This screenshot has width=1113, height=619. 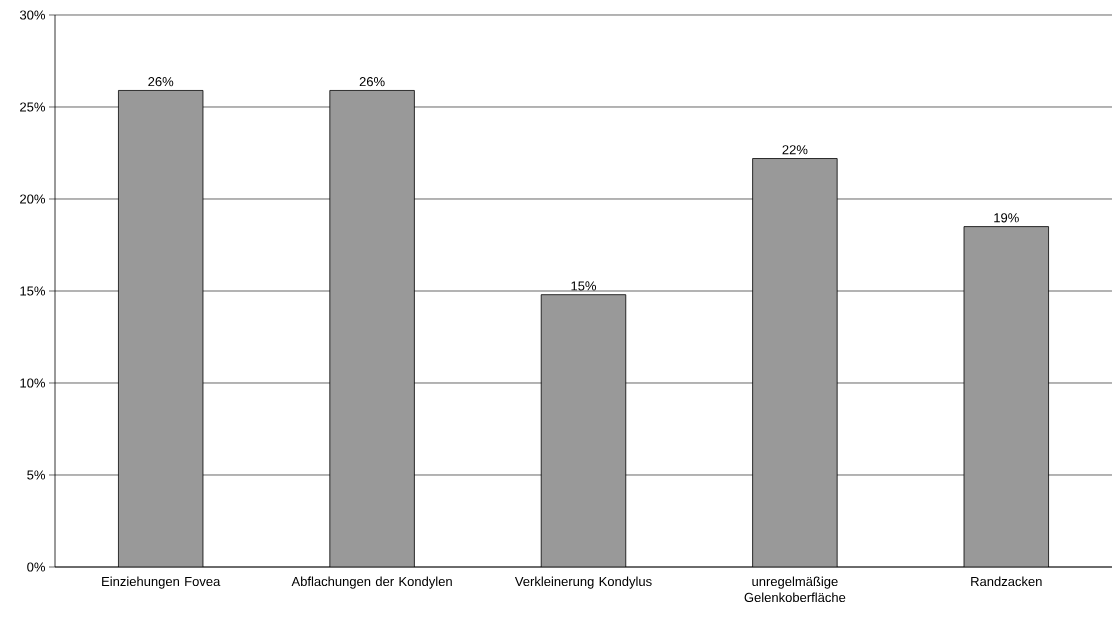 What do you see at coordinates (584, 286) in the screenshot?
I see `data-label: 15%` at bounding box center [584, 286].